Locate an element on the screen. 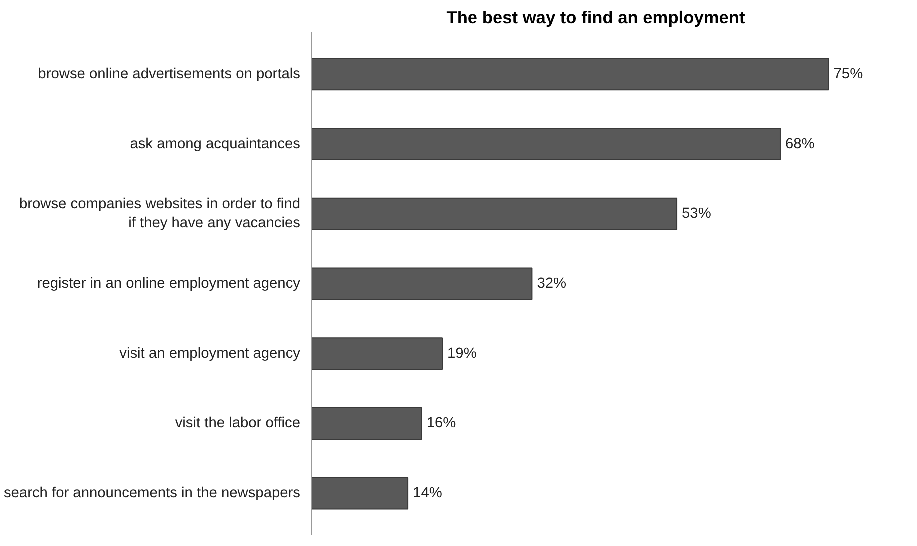 The height and width of the screenshot is (546, 917). data-label: 19% is located at coordinates (462, 354).